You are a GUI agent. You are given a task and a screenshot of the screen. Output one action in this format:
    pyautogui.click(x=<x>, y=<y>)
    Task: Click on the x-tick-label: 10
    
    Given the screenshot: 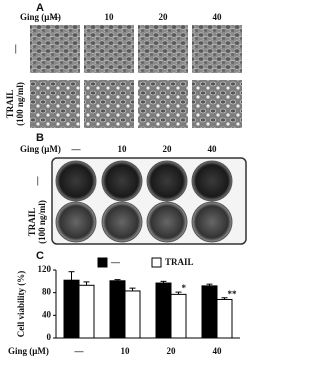 What is the action you would take?
    pyautogui.click(x=126, y=351)
    